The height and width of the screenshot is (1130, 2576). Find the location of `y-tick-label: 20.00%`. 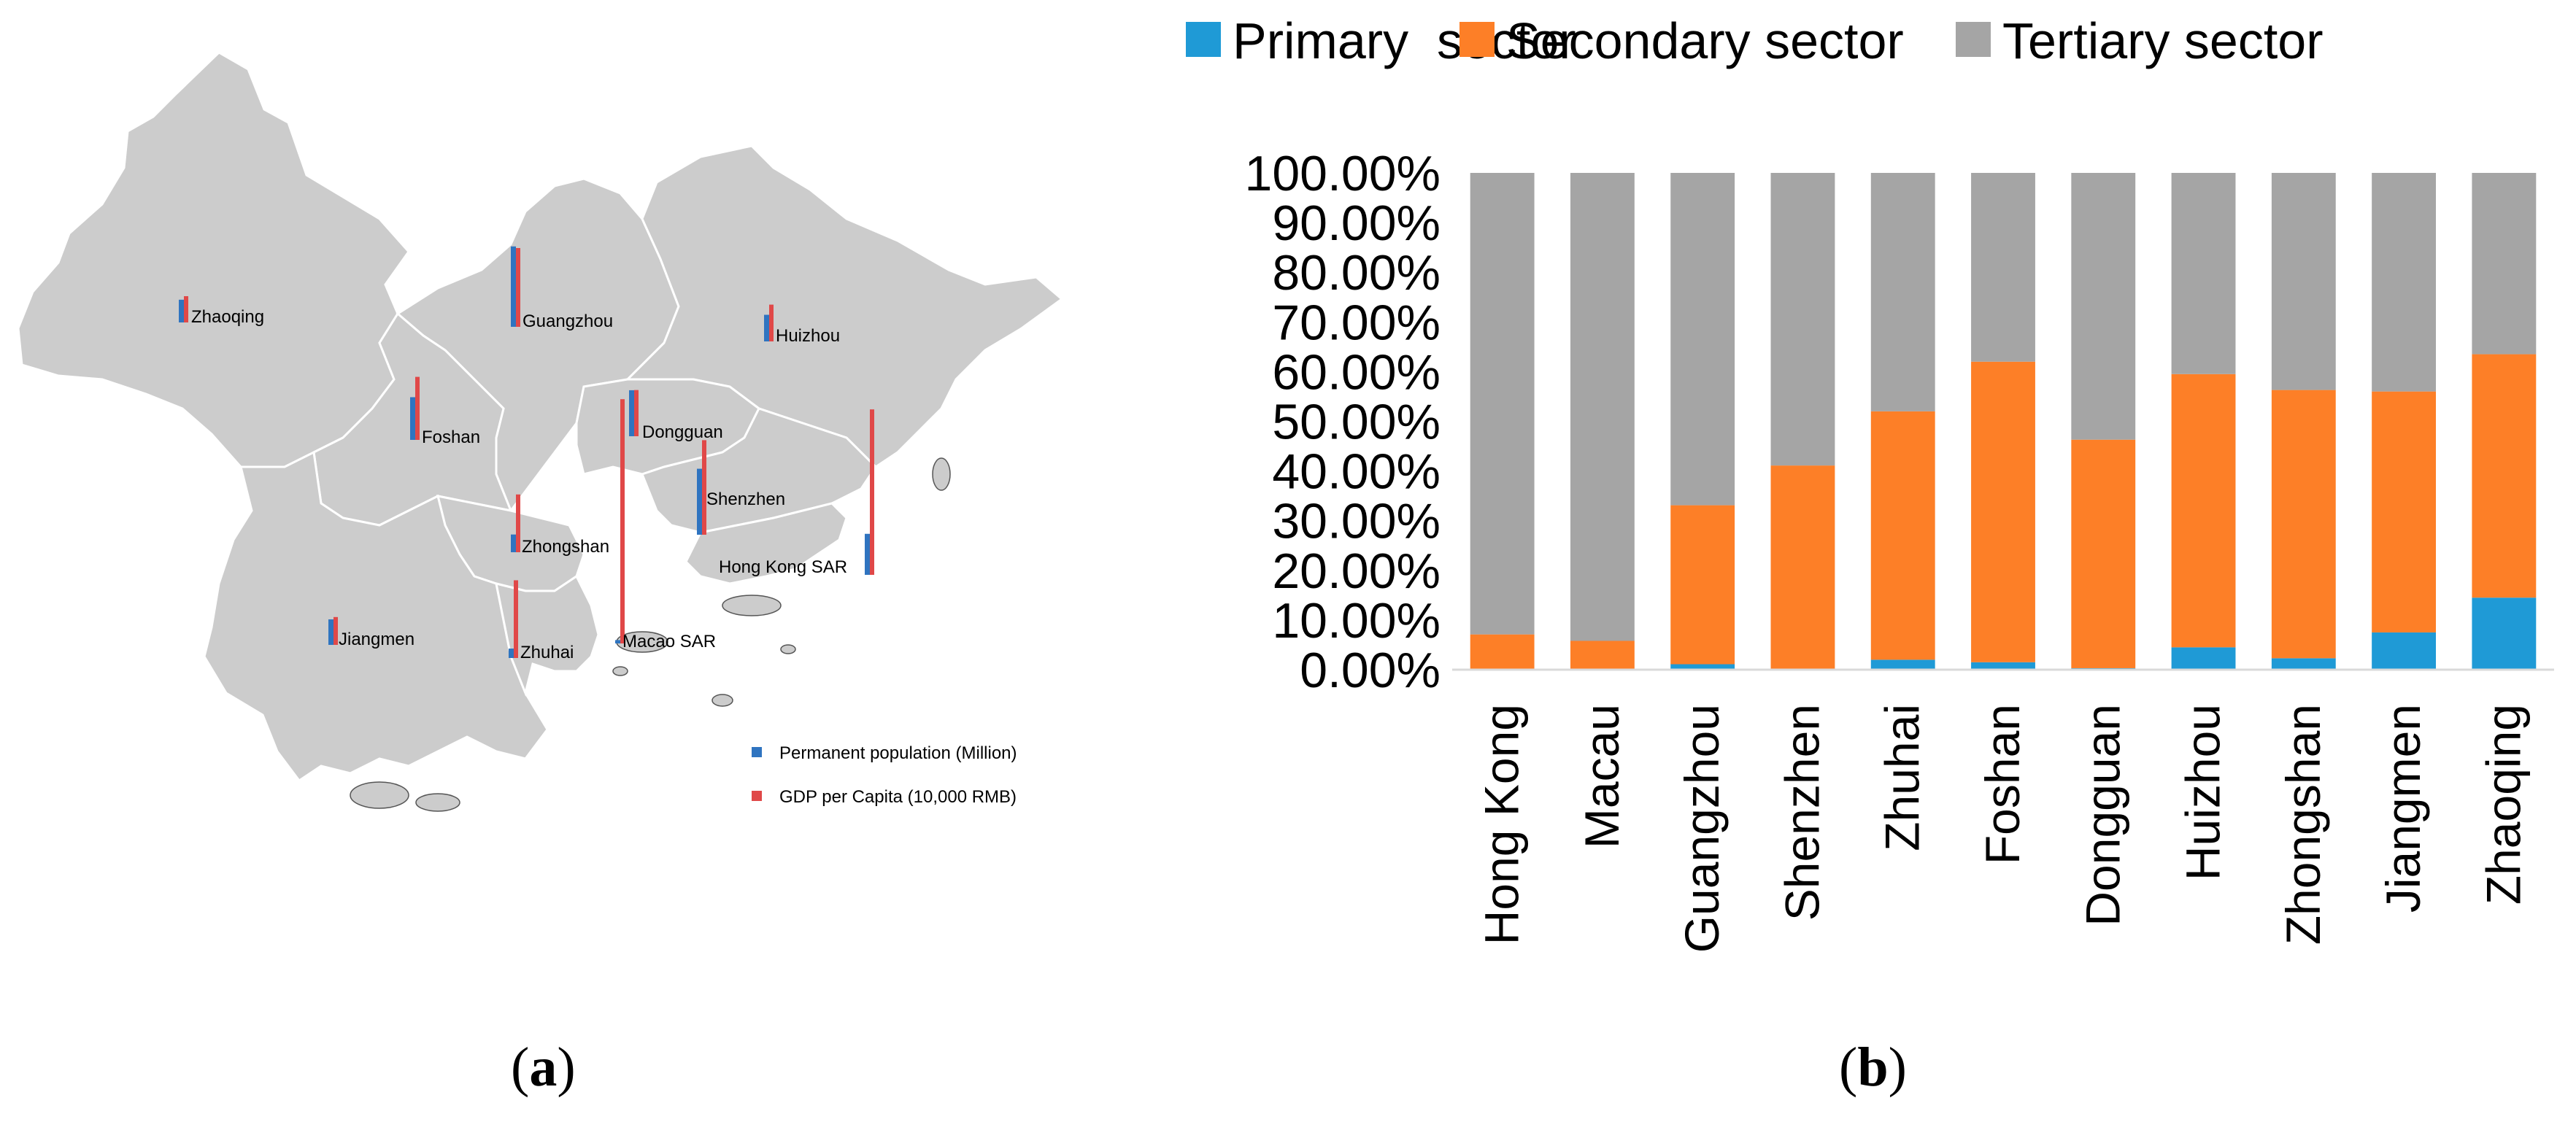

y-tick-label: 20.00% is located at coordinates (1356, 571).